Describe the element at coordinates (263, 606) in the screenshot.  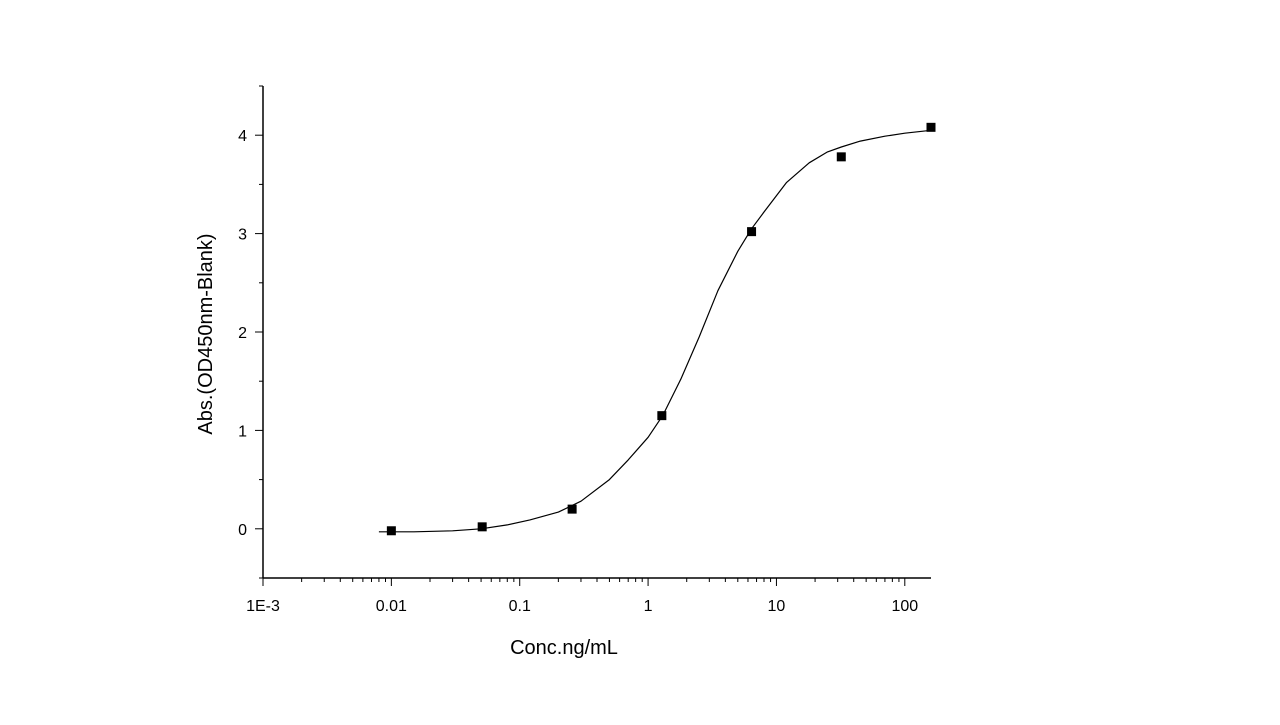
I see `x-tick-label: 1E-3` at that location.